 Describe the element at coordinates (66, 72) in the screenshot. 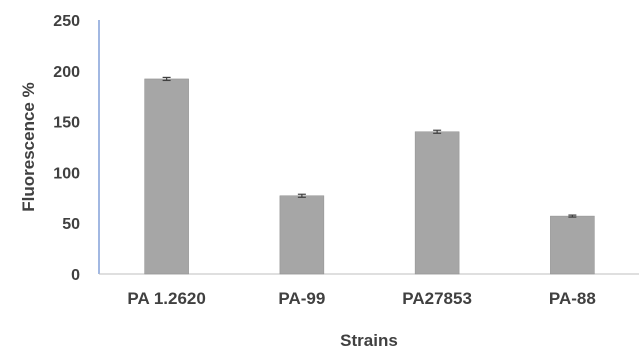

I see `y-tick-label: 200` at that location.